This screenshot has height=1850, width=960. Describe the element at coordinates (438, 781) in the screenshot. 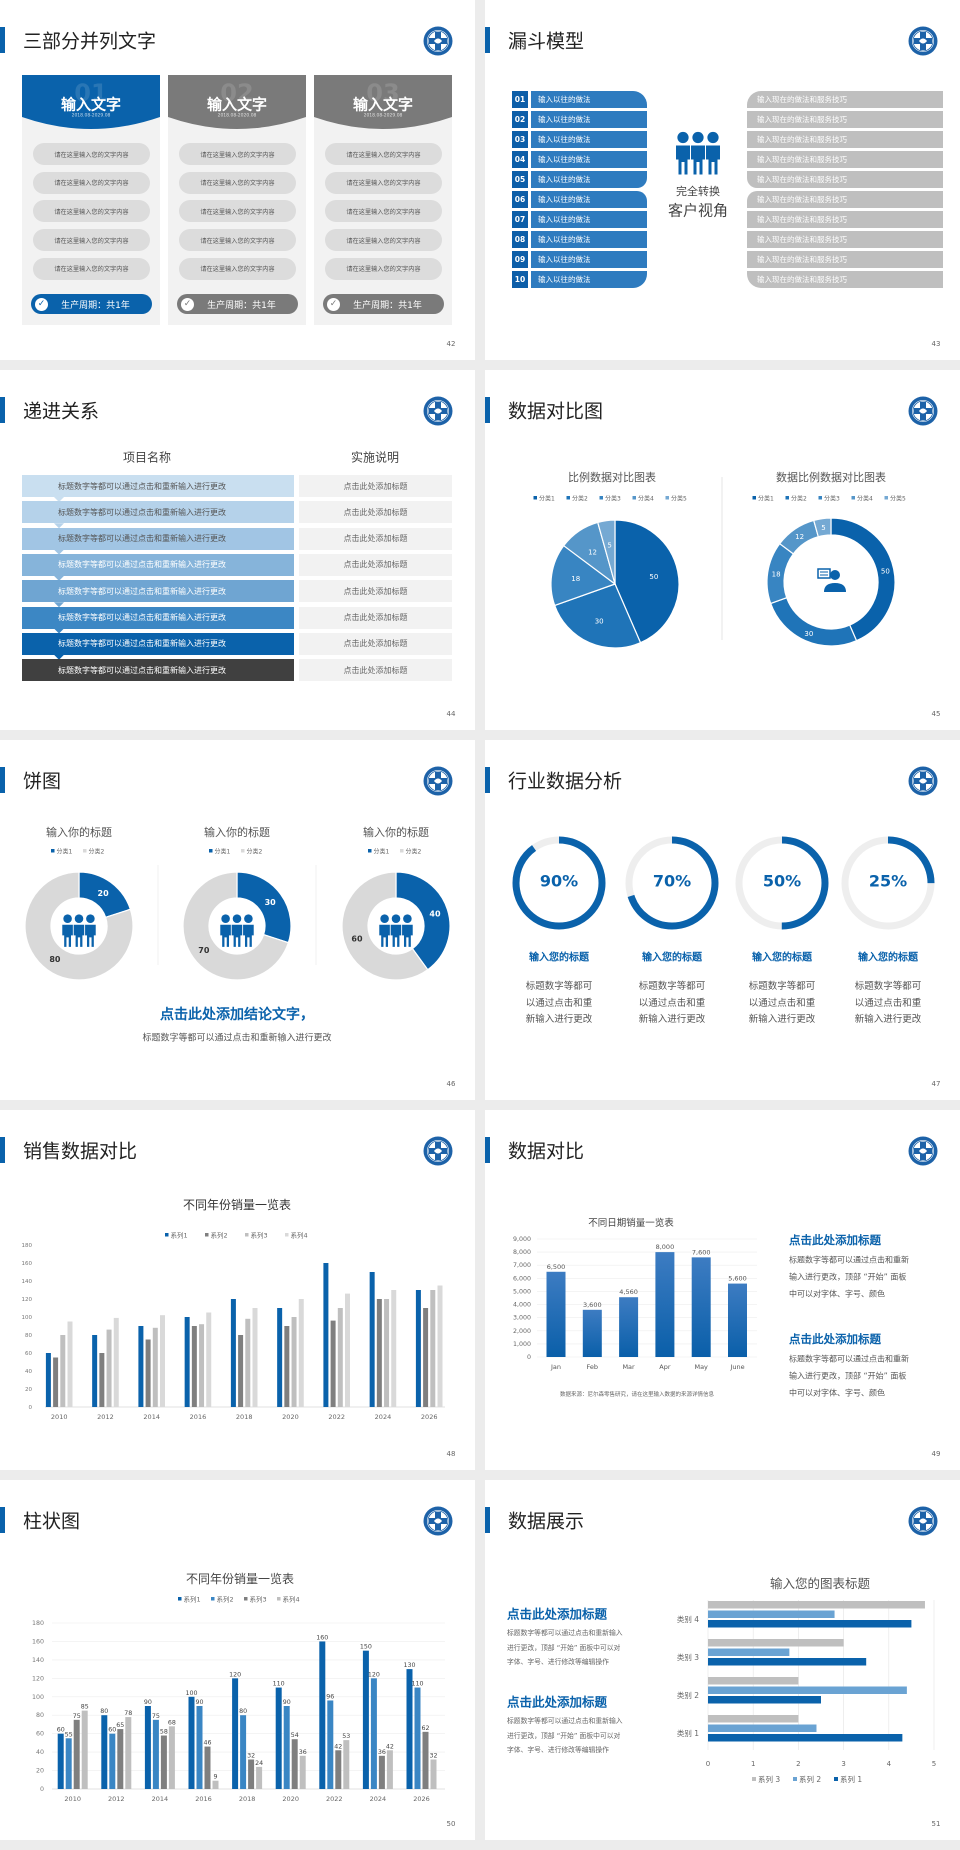

I see `logo-emblem` at that location.